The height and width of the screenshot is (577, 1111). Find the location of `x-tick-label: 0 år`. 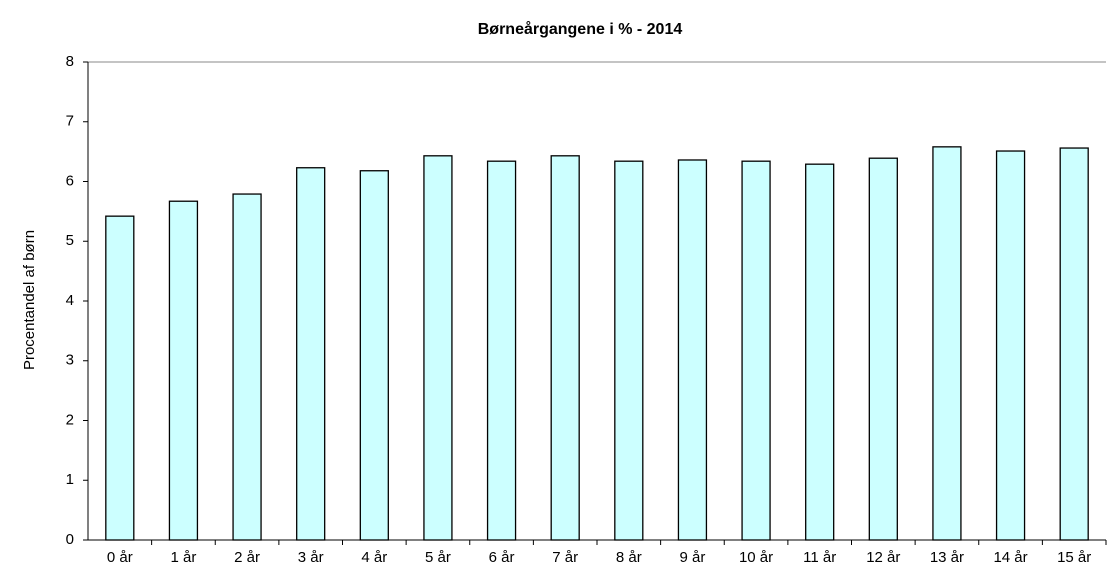

x-tick-label: 0 år is located at coordinates (120, 557).